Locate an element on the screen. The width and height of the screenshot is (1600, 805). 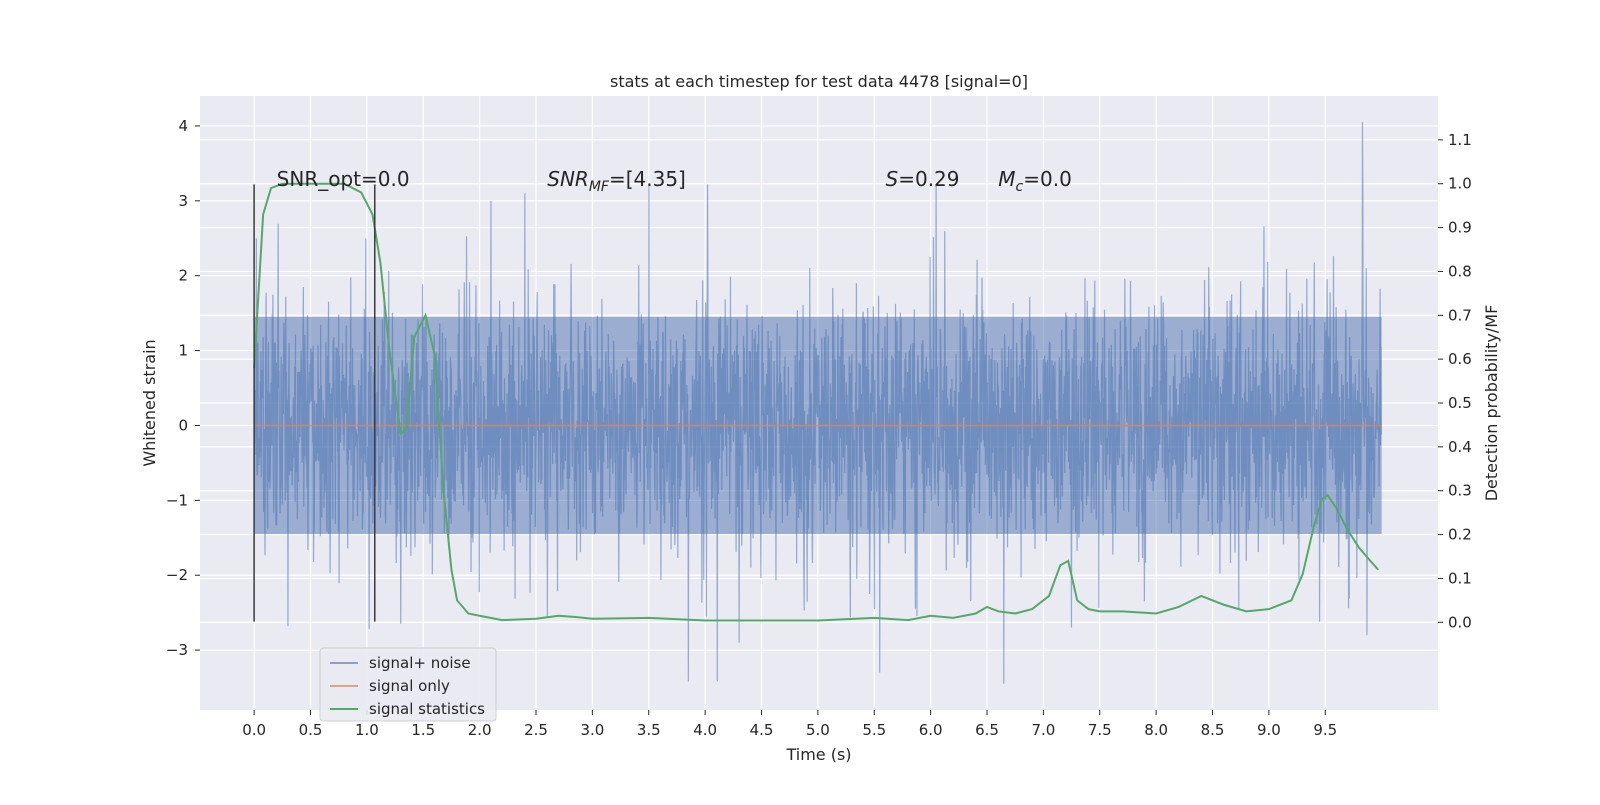
annotation-s-main: S is located at coordinates (892, 179).